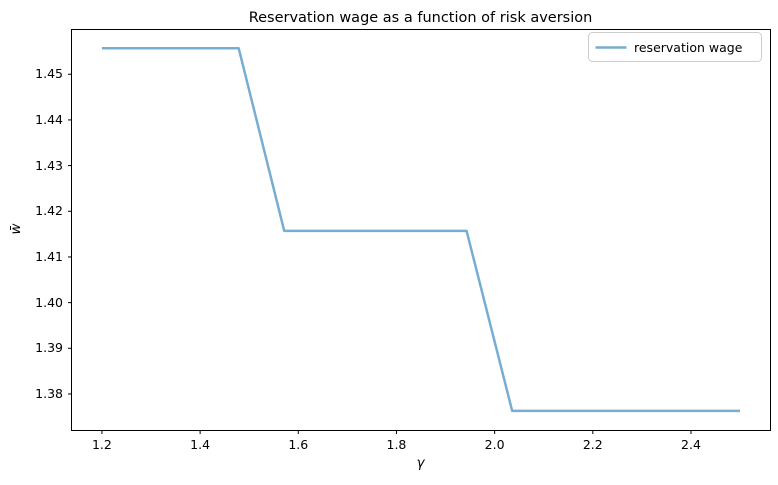  What do you see at coordinates (101, 444) in the screenshot?
I see `x-tick-label: 1.2` at bounding box center [101, 444].